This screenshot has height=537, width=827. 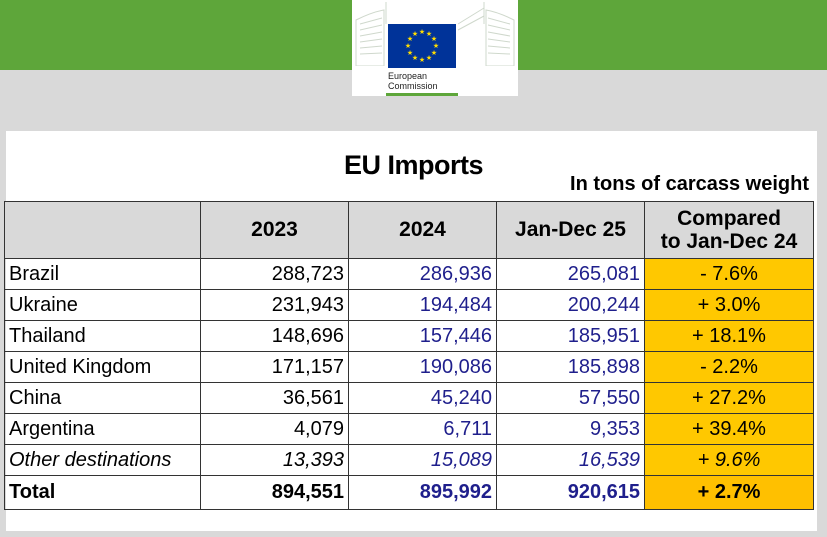 I want to click on ec-logo-text: European Commission, so click(x=413, y=81).